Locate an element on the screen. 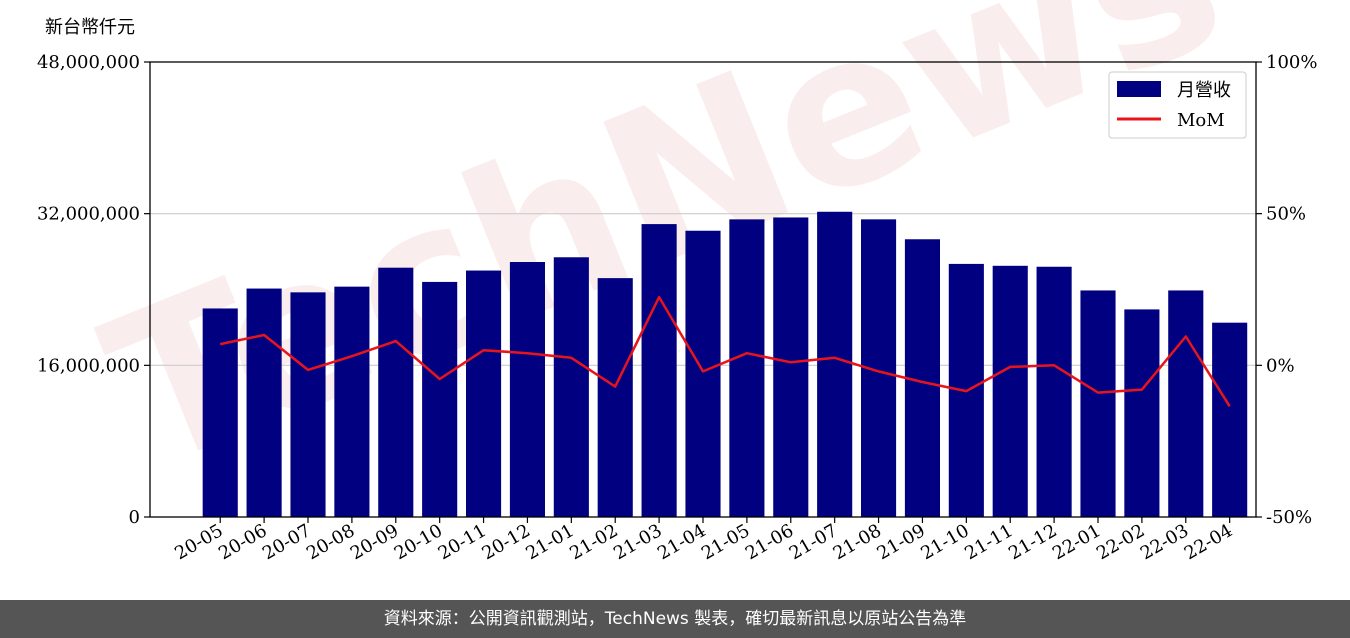 Image resolution: width=1350 pixels, height=638 pixels. y-tick-label: 32,000,000 is located at coordinates (88, 214).